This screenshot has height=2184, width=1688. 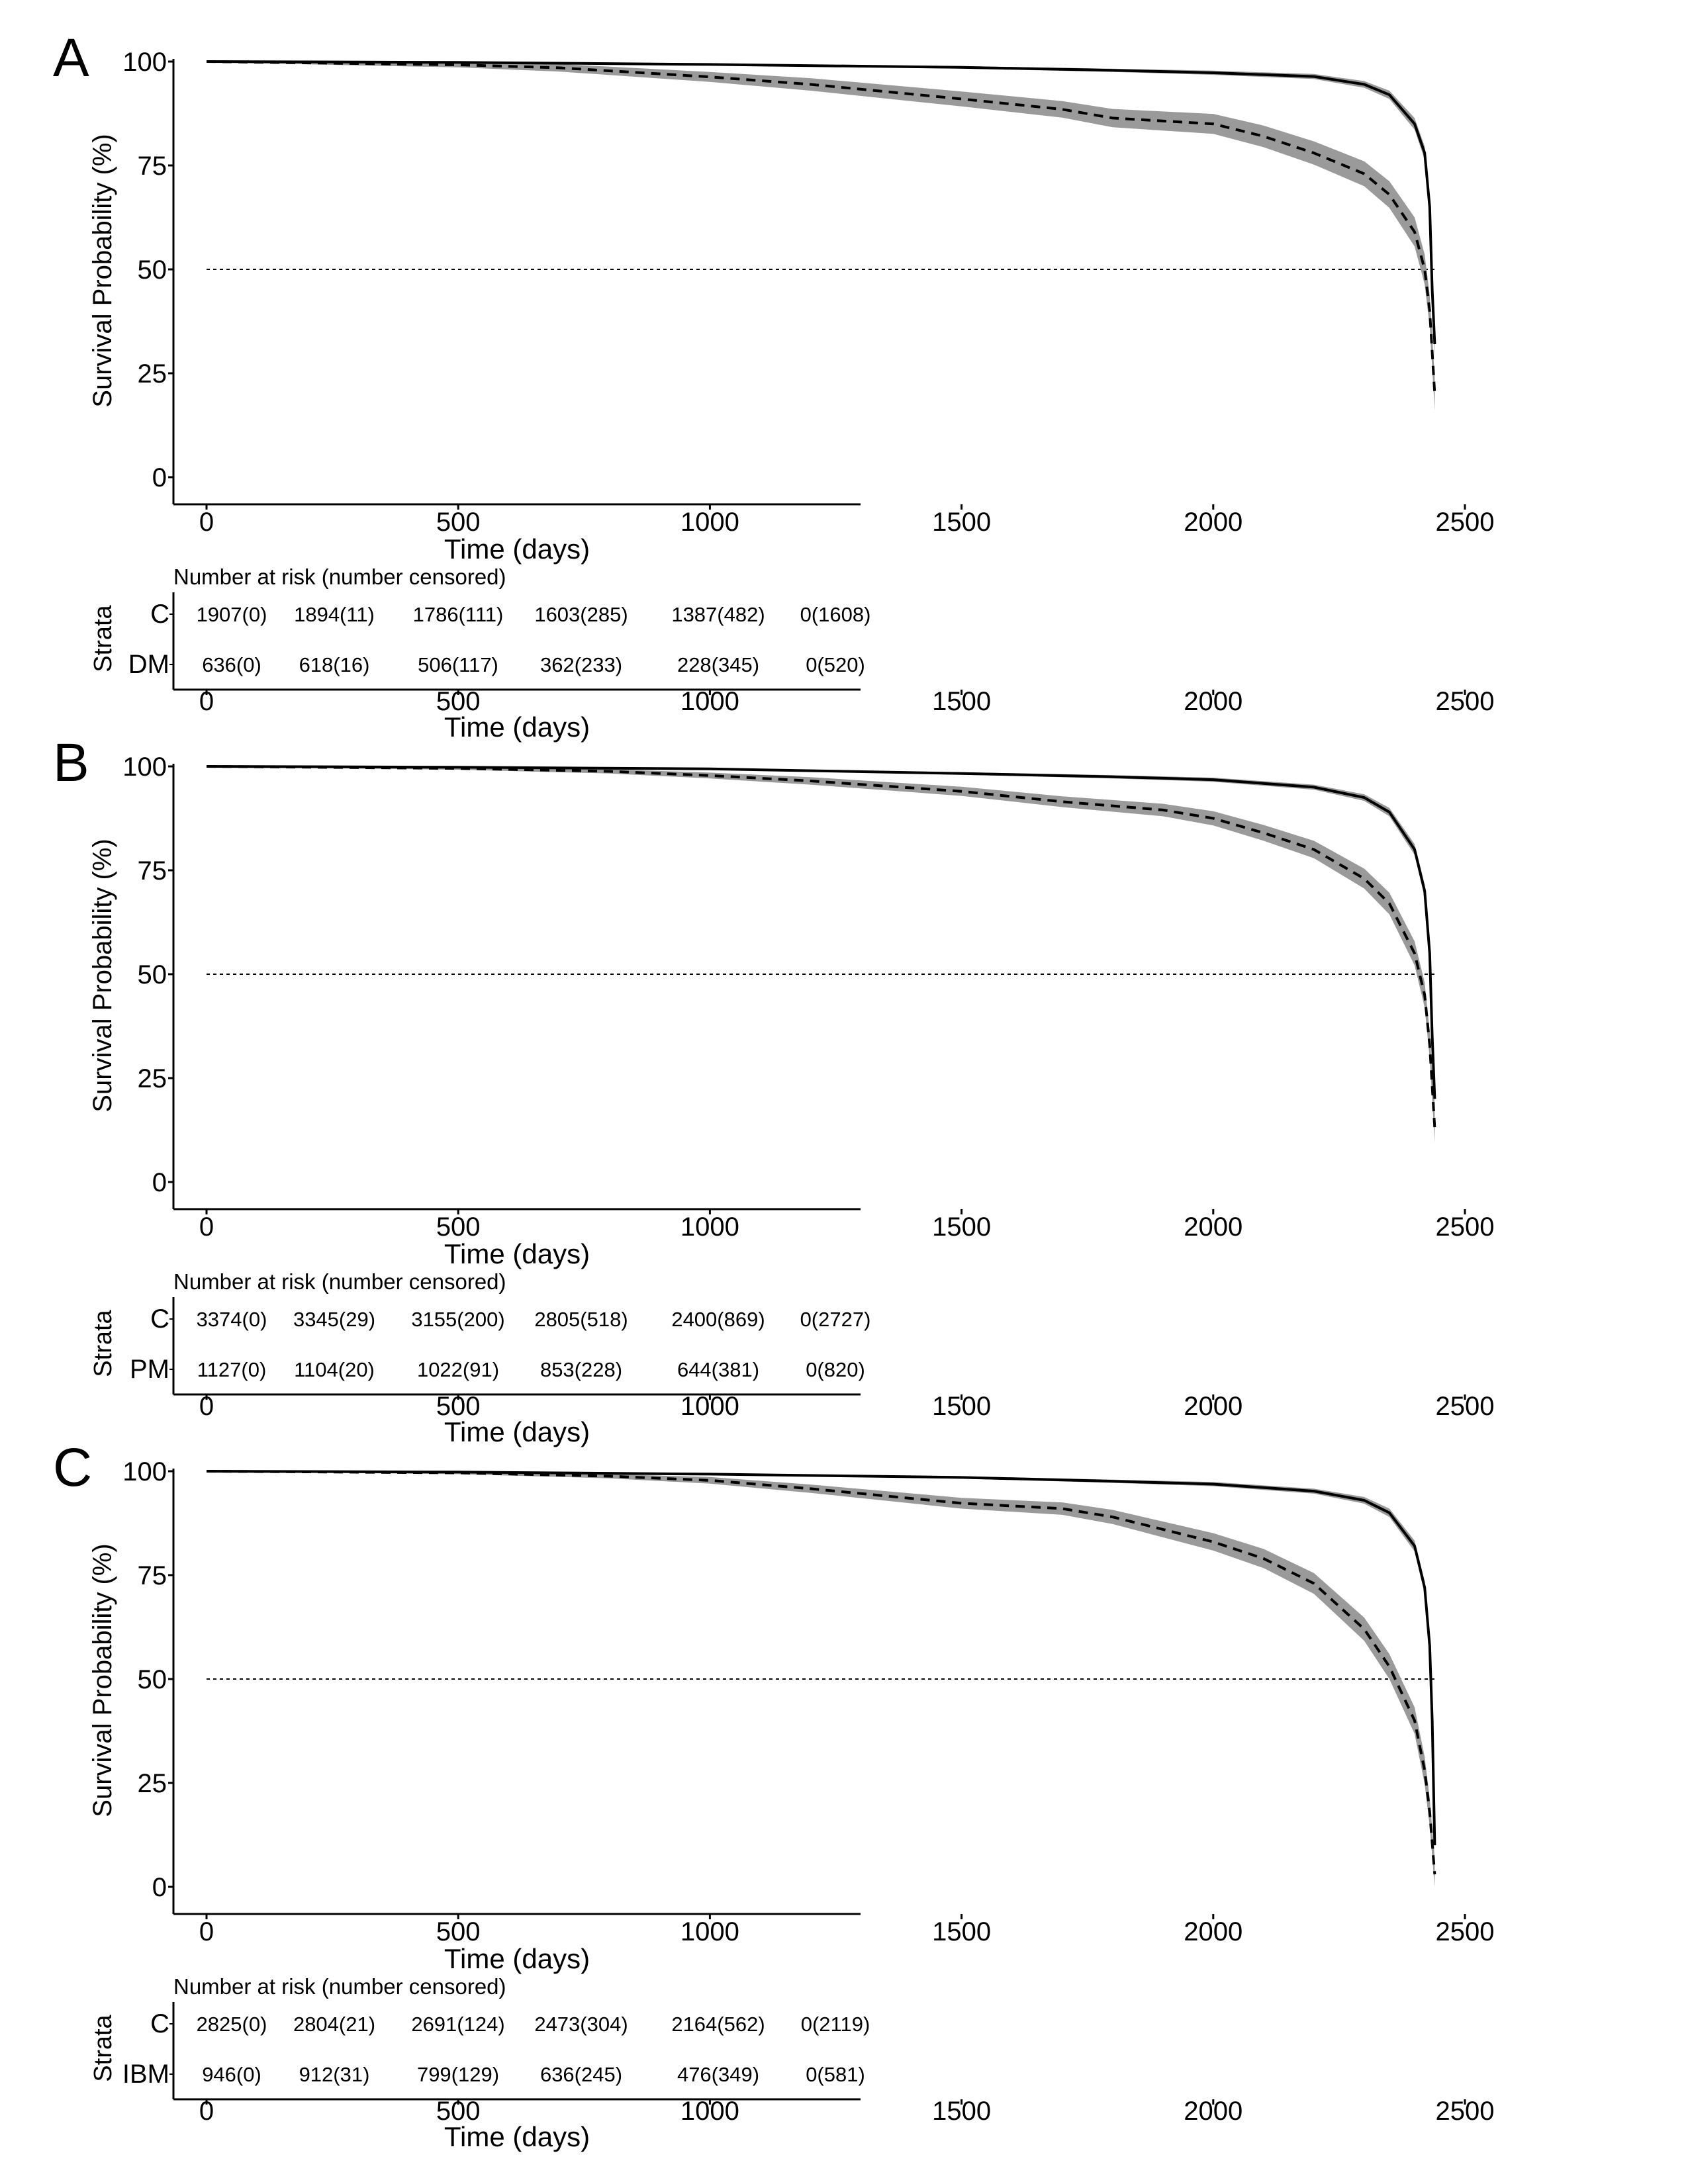 I want to click on stratum-label-pm: PM, so click(x=149, y=1369).